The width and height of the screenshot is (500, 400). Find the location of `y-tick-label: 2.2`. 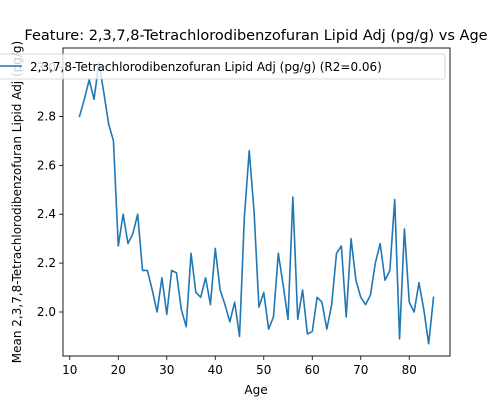

y-tick-label: 2.2 is located at coordinates (46, 263).